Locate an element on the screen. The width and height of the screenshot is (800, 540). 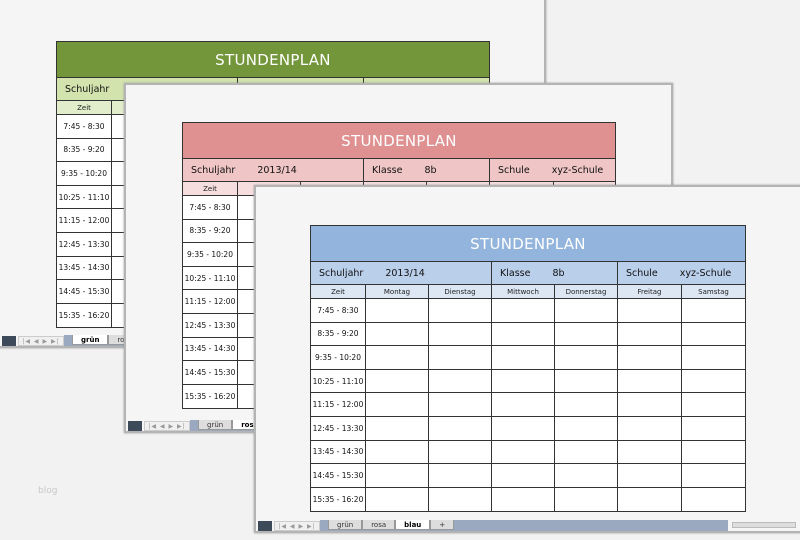
table-row: 15:35 - 16:20 is located at coordinates (528, 499).